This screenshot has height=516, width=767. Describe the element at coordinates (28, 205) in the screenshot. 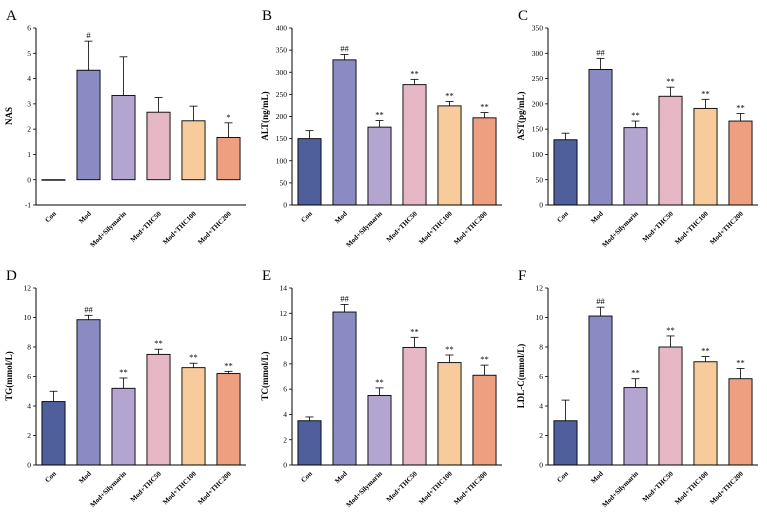

I see `y-tick-label-a: -1` at that location.